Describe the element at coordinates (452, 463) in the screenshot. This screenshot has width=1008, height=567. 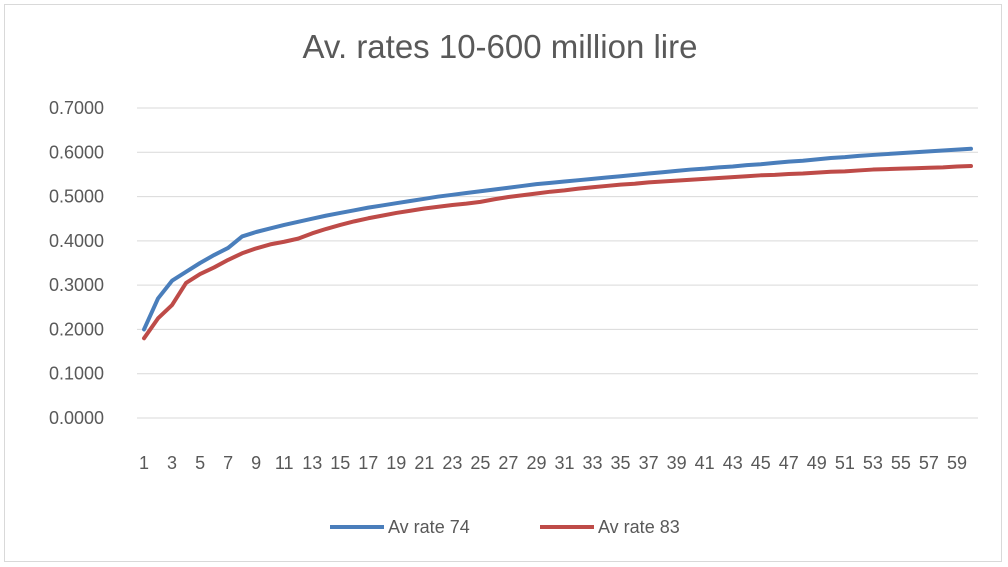
I see `x-tick-label: 23` at that location.